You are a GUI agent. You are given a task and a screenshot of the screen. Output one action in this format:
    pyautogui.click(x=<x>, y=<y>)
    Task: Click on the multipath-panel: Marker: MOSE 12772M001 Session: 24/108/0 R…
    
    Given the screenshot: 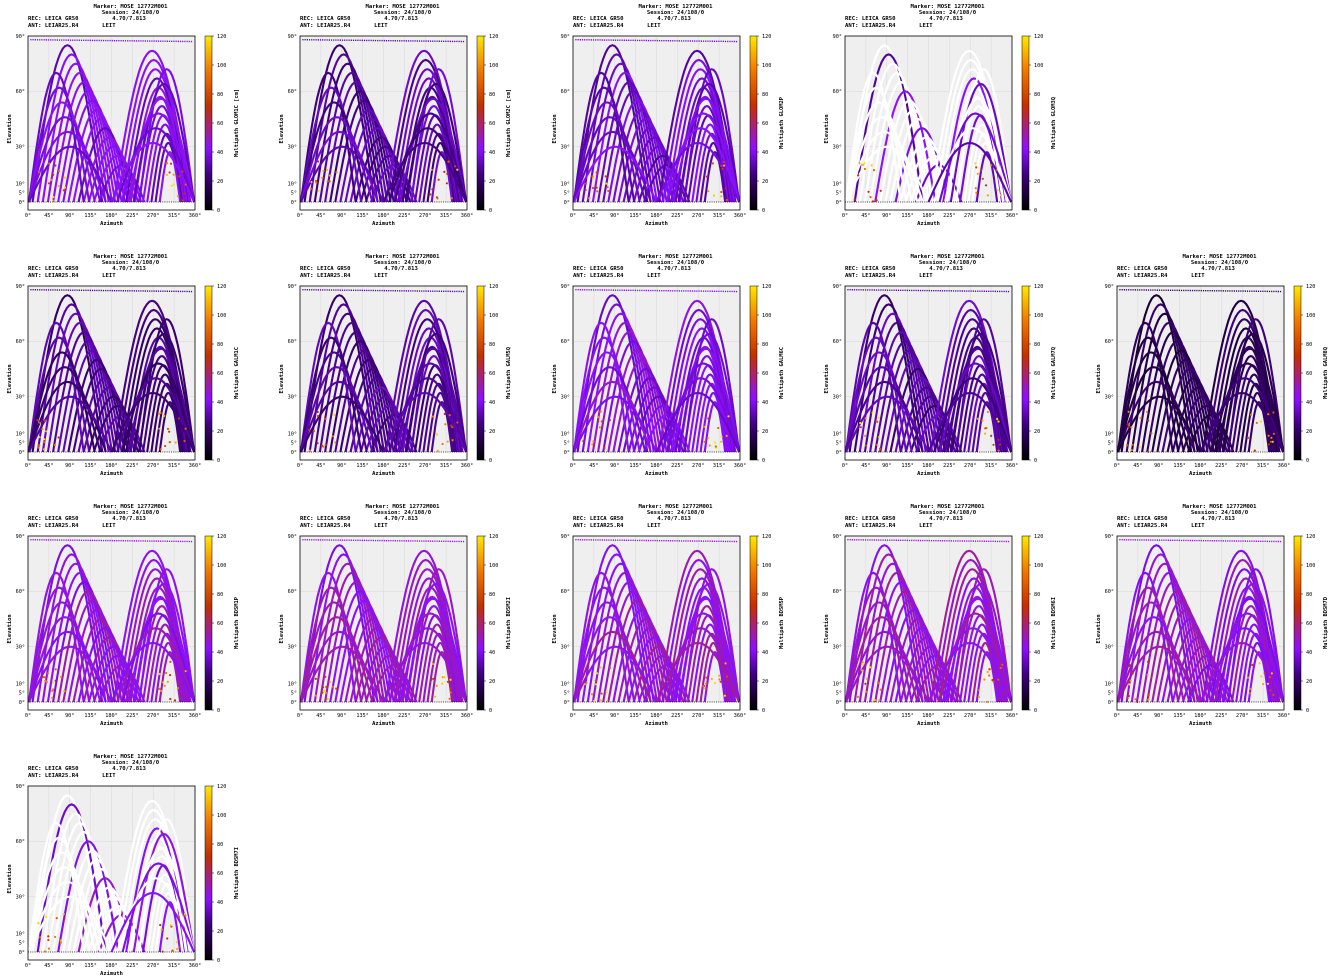 What is the action you would take?
    pyautogui.click(x=964, y=365)
    